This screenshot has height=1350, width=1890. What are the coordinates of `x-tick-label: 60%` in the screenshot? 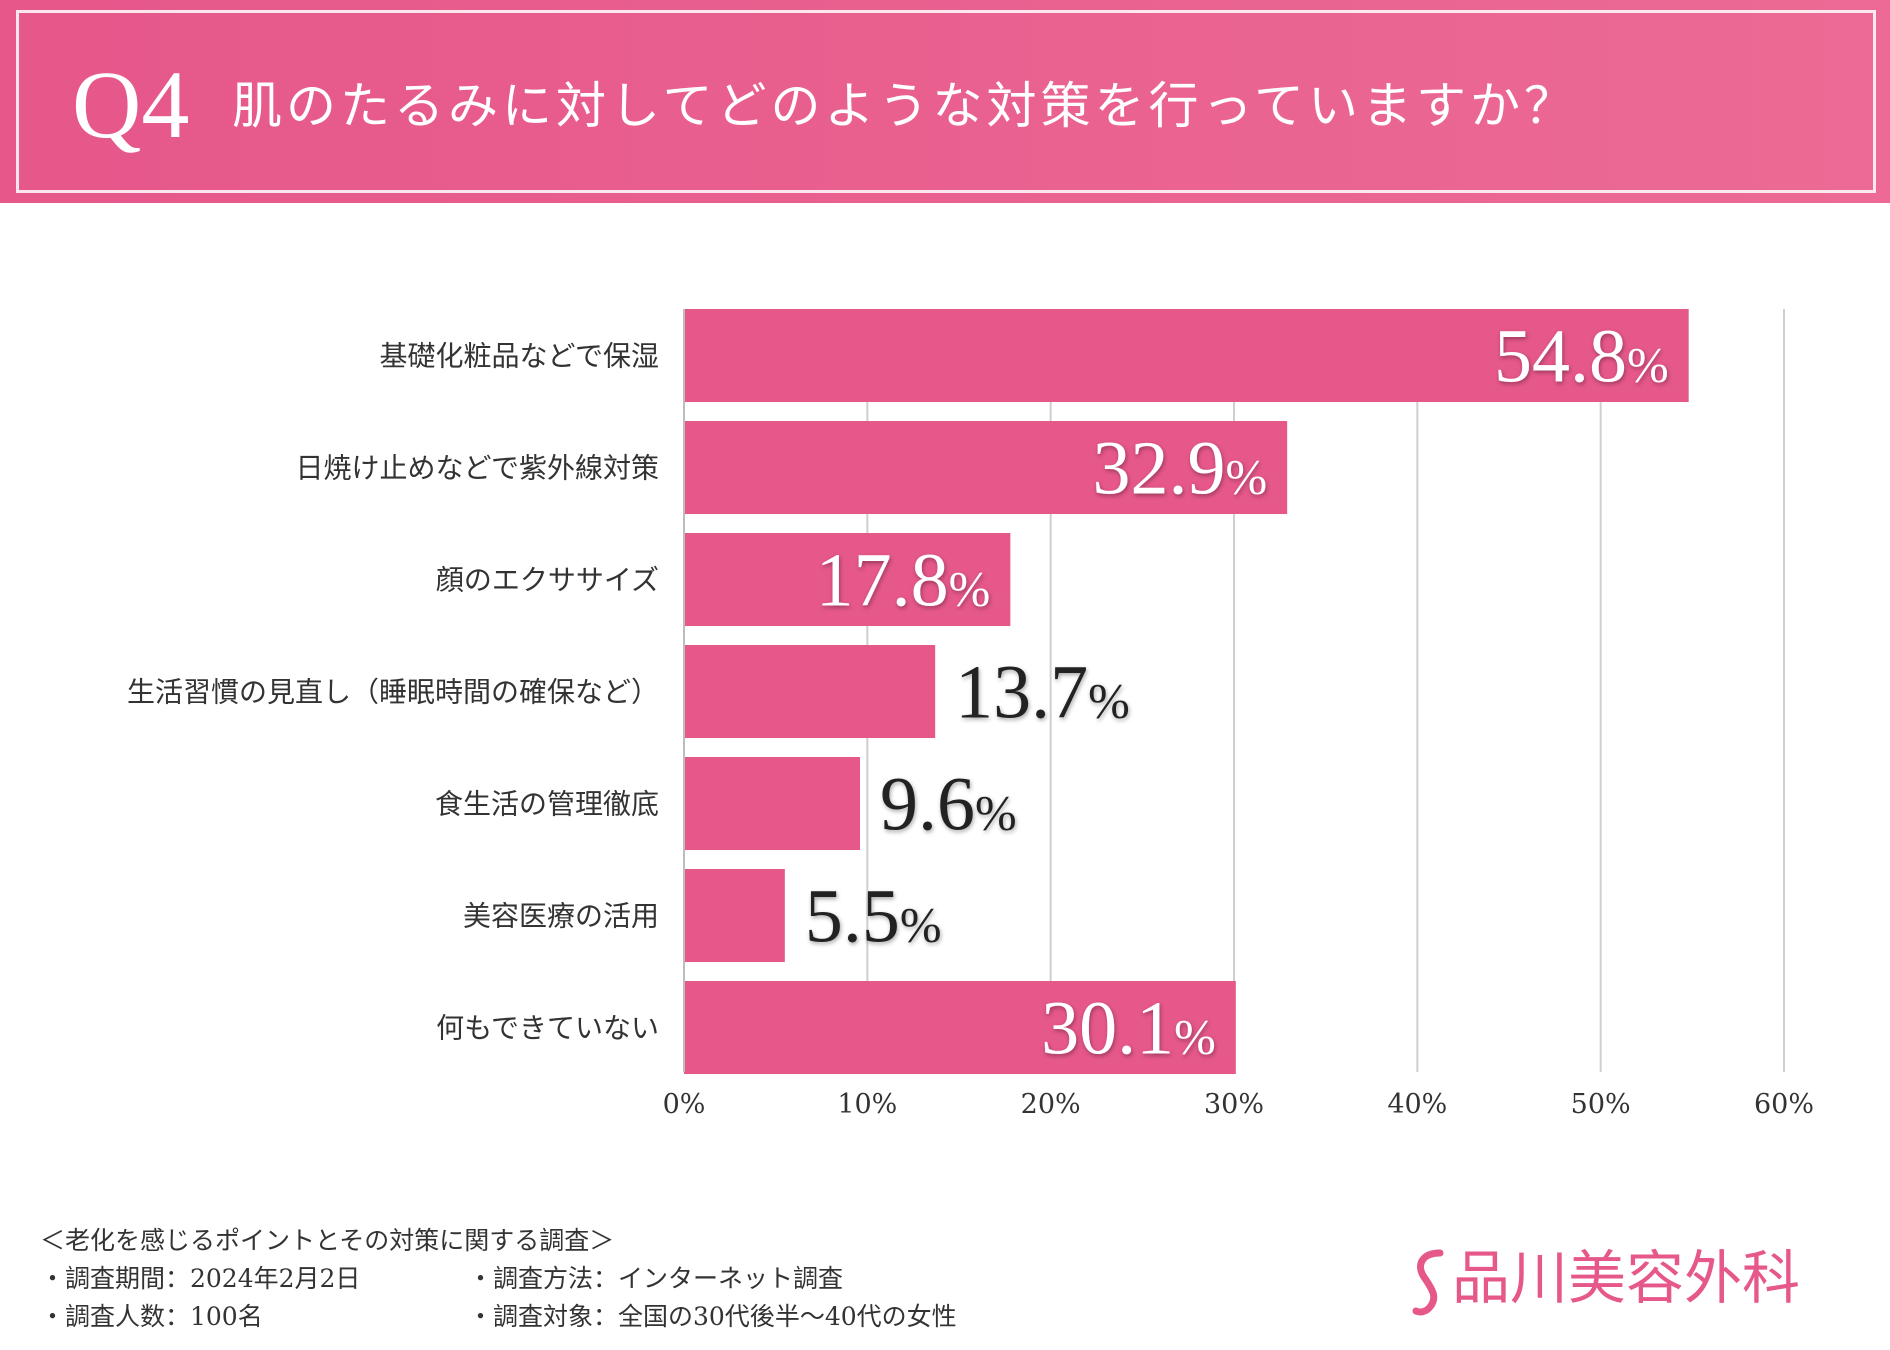 It's located at (1784, 1104).